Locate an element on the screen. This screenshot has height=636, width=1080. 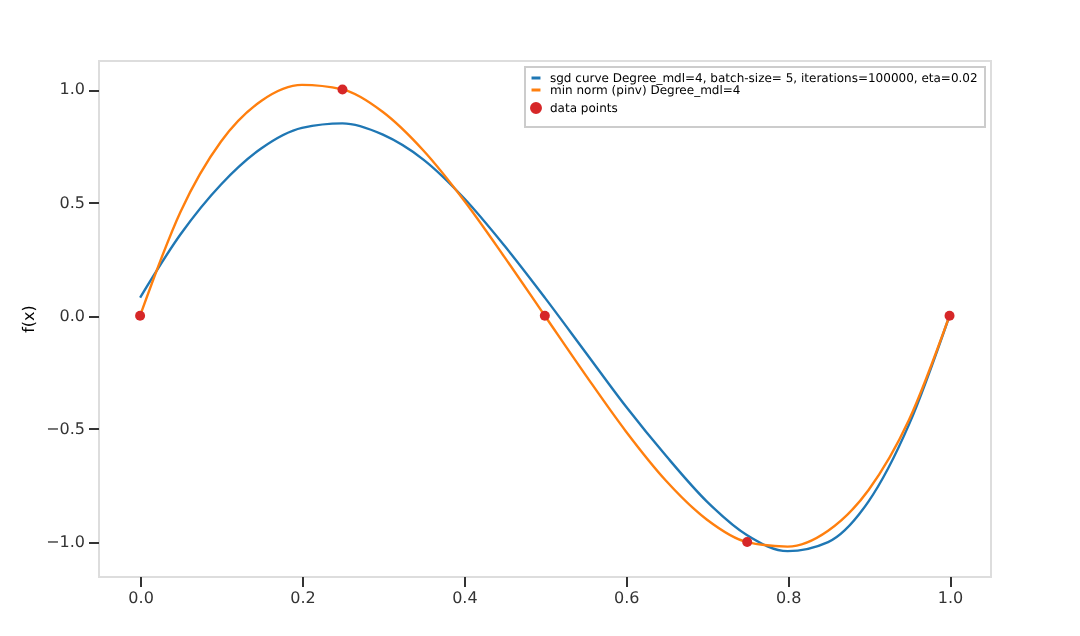
y-tick-label: 1.0 is located at coordinates (72, 89).